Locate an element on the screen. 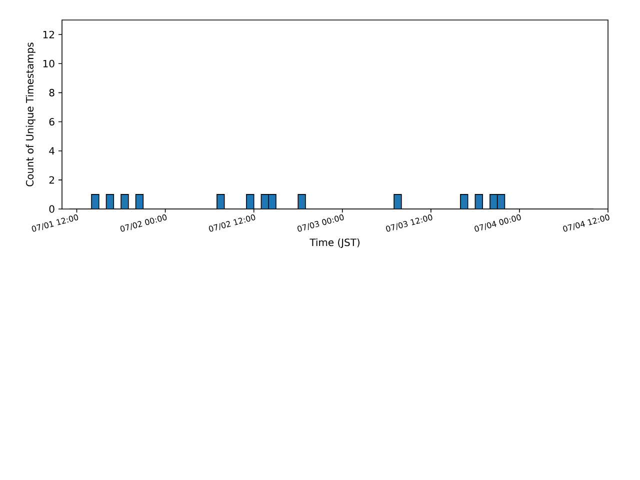  y-tick-label: 8 is located at coordinates (51, 92).